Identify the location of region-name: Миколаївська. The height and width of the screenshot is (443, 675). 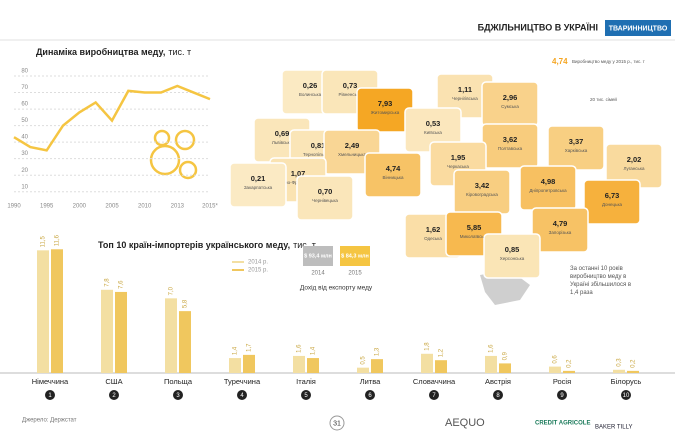
(474, 236).